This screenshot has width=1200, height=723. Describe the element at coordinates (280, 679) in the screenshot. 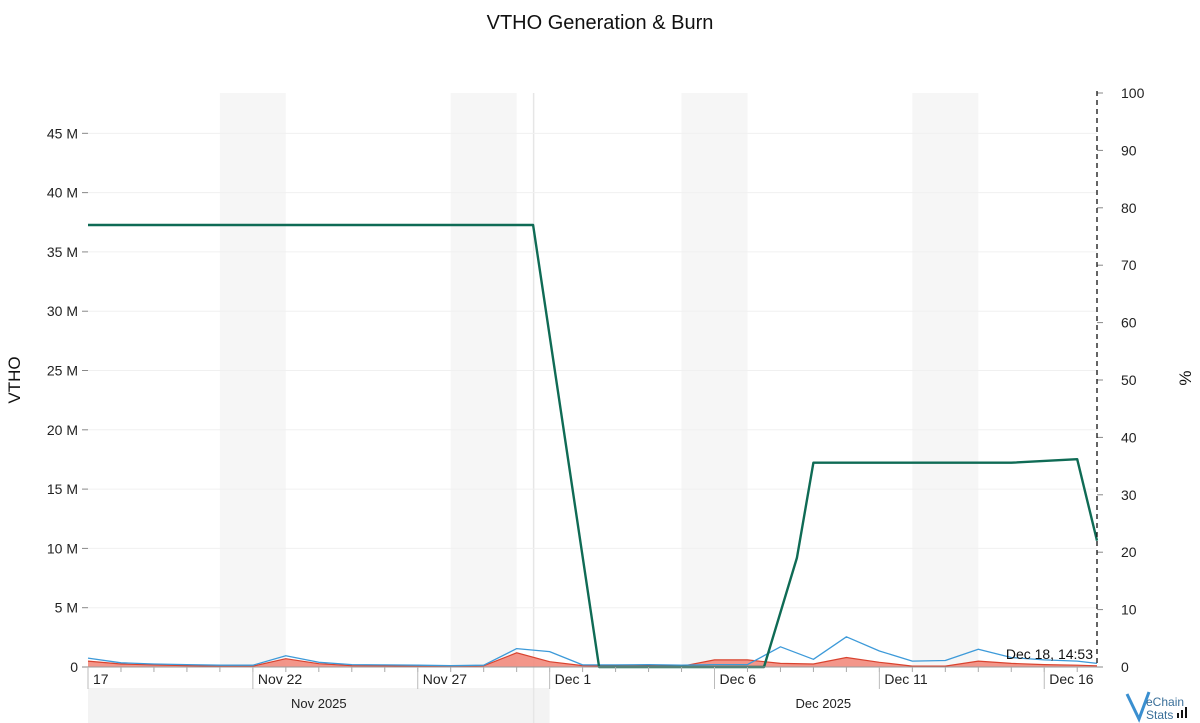

I see `x-tick-label: Nov 22` at that location.